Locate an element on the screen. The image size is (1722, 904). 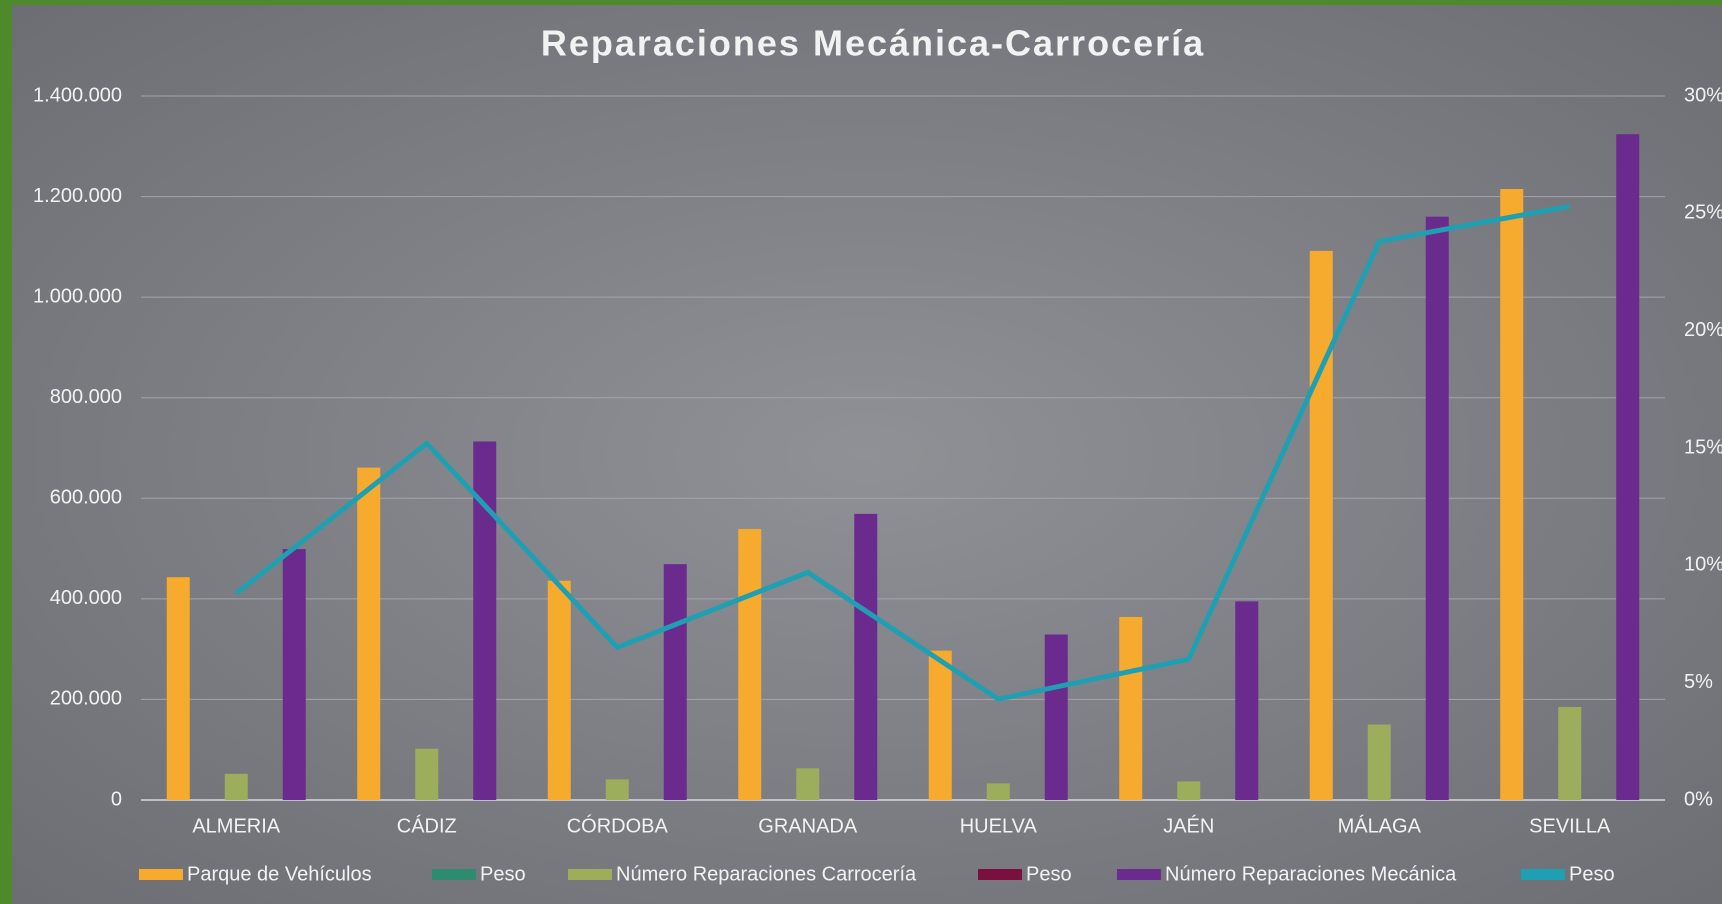
x-tick-label: GRANADA is located at coordinates (808, 826).